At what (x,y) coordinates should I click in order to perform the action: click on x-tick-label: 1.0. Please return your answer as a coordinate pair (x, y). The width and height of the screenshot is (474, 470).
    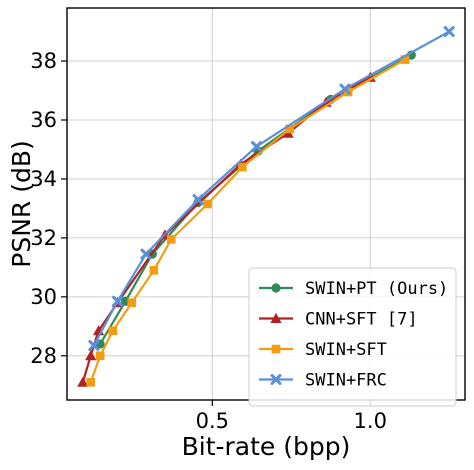
    Looking at the image, I should click on (370, 421).